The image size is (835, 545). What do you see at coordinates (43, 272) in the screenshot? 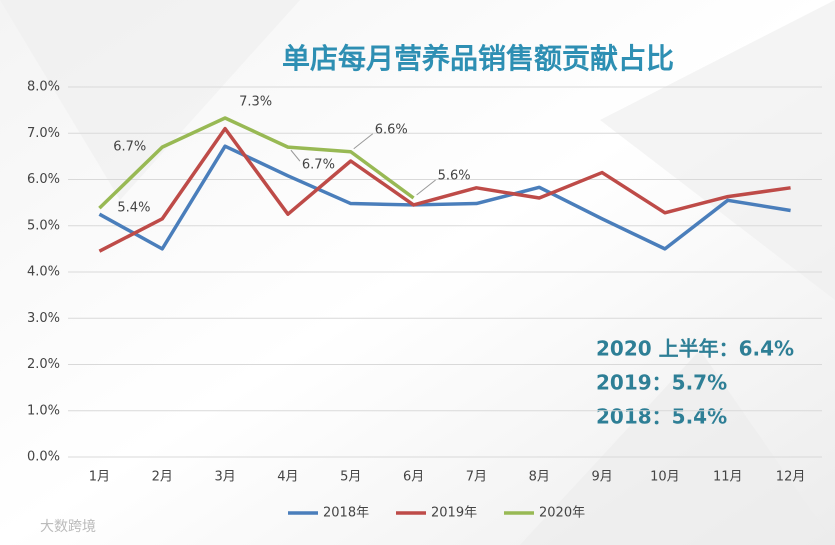
I see `y-tick-label: 4.0%` at bounding box center [43, 272].